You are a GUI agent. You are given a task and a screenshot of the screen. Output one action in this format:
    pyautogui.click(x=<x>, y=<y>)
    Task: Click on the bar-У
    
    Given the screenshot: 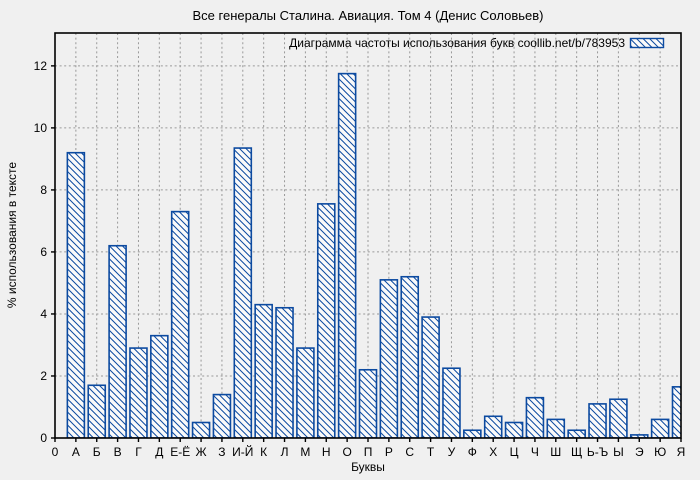 What is the action you would take?
    pyautogui.click(x=451, y=402)
    